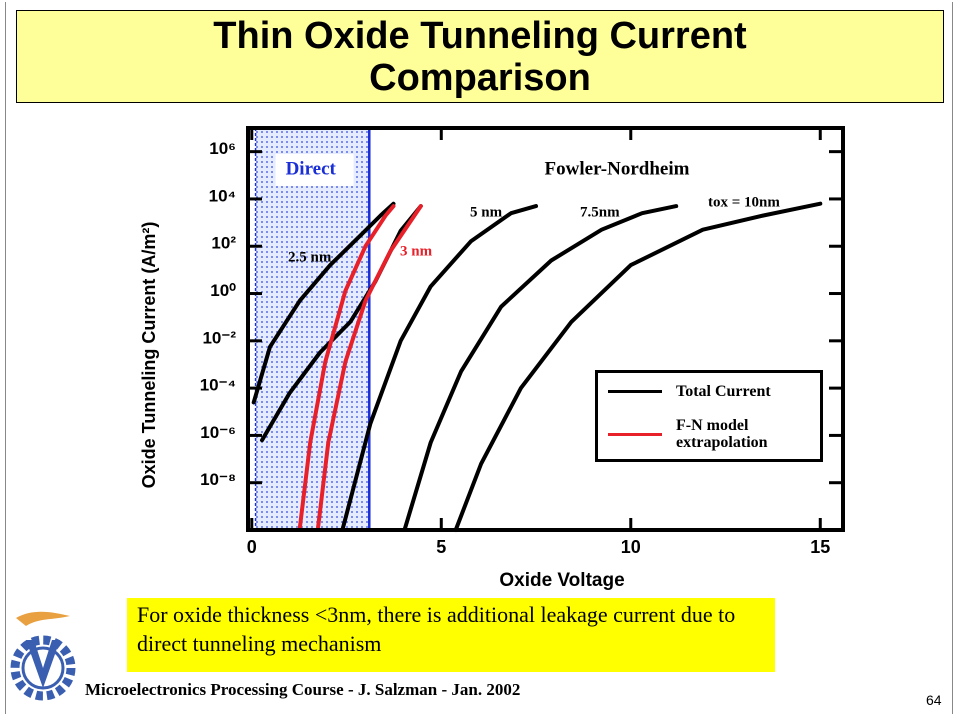 This screenshot has width=960, height=720. I want to click on y-tick-label: 10², so click(223, 243).